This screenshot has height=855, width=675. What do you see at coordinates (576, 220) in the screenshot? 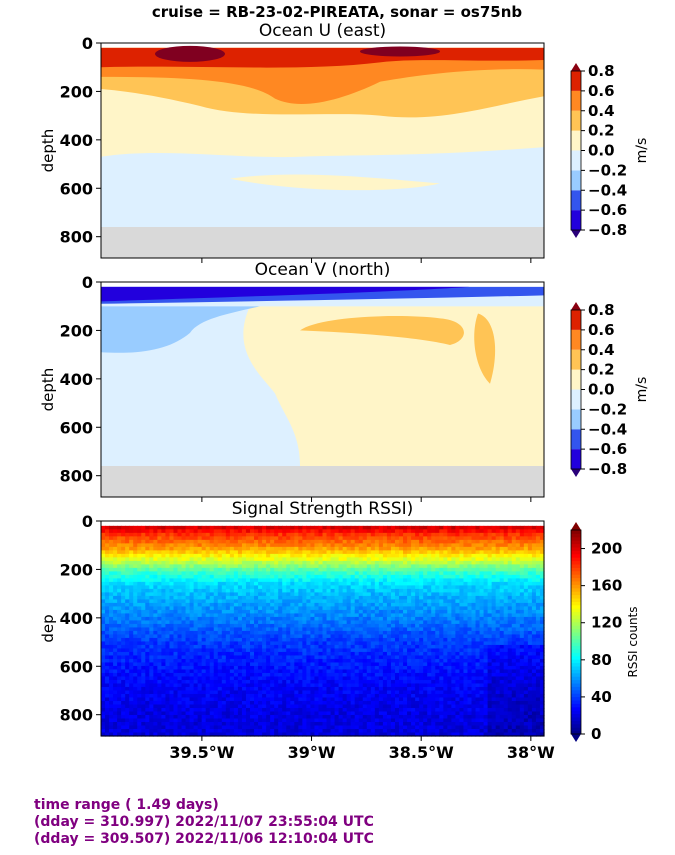
I see `colorbar-segment` at bounding box center [576, 220].